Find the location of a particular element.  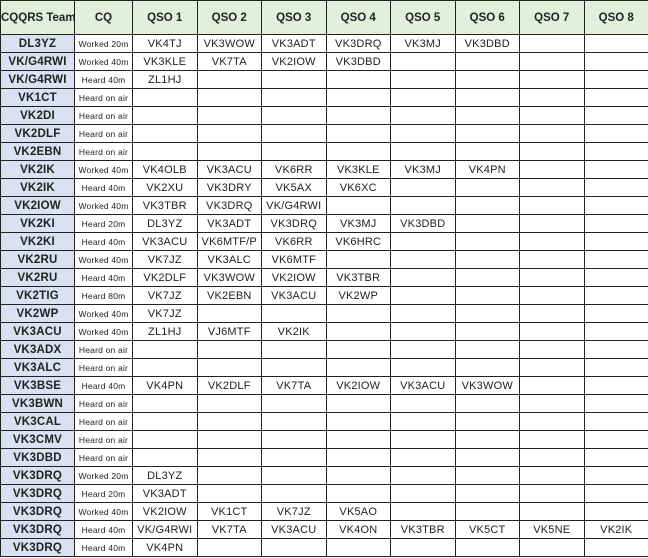

header-qso-3: QSO 3 is located at coordinates (294, 17).